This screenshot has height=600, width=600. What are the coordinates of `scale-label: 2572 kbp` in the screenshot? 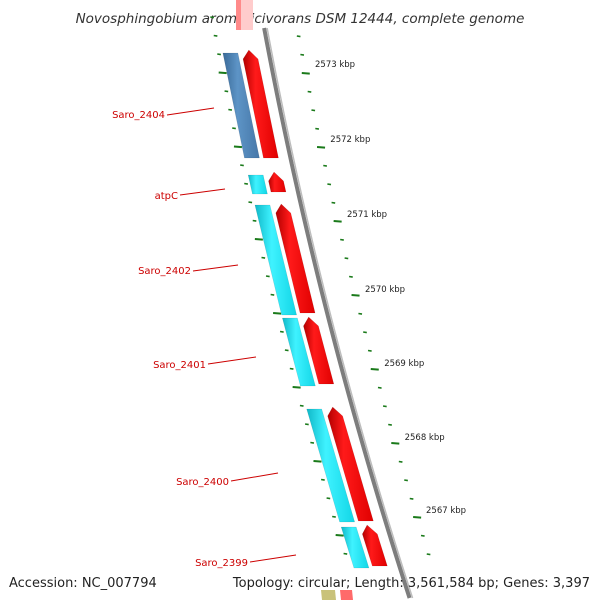 It's located at (350, 140).